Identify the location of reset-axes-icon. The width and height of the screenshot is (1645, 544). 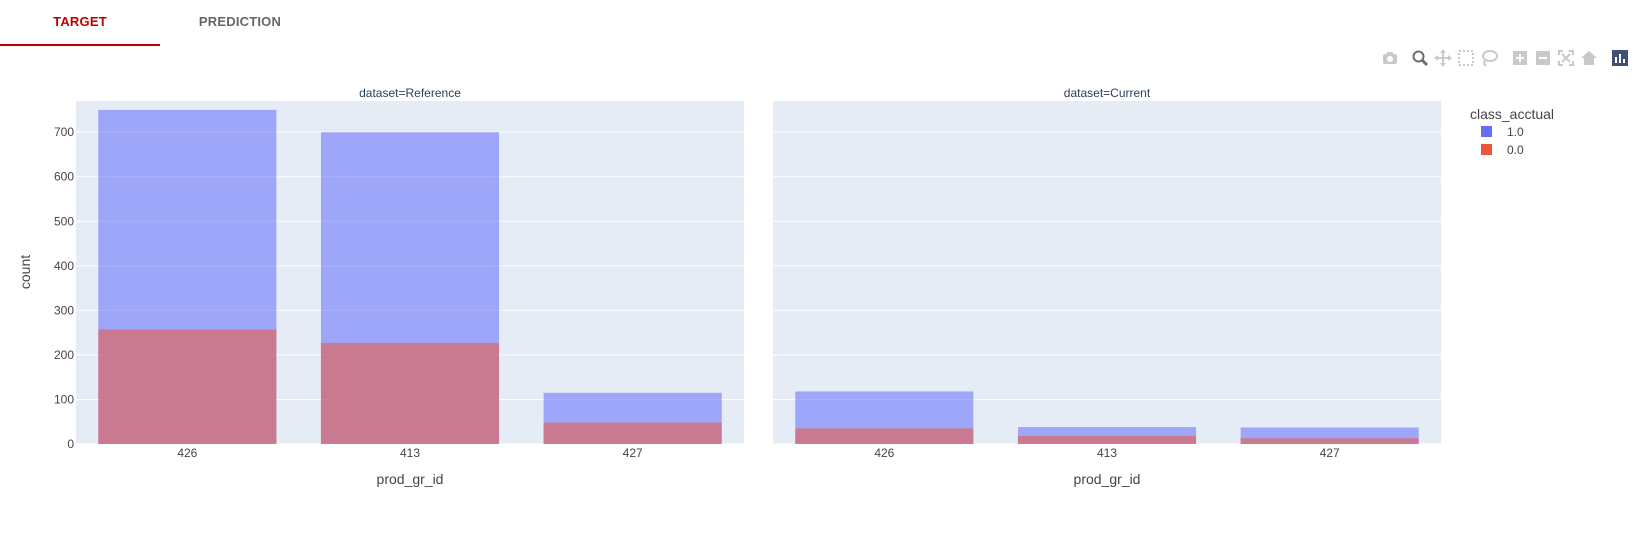
(1589, 58).